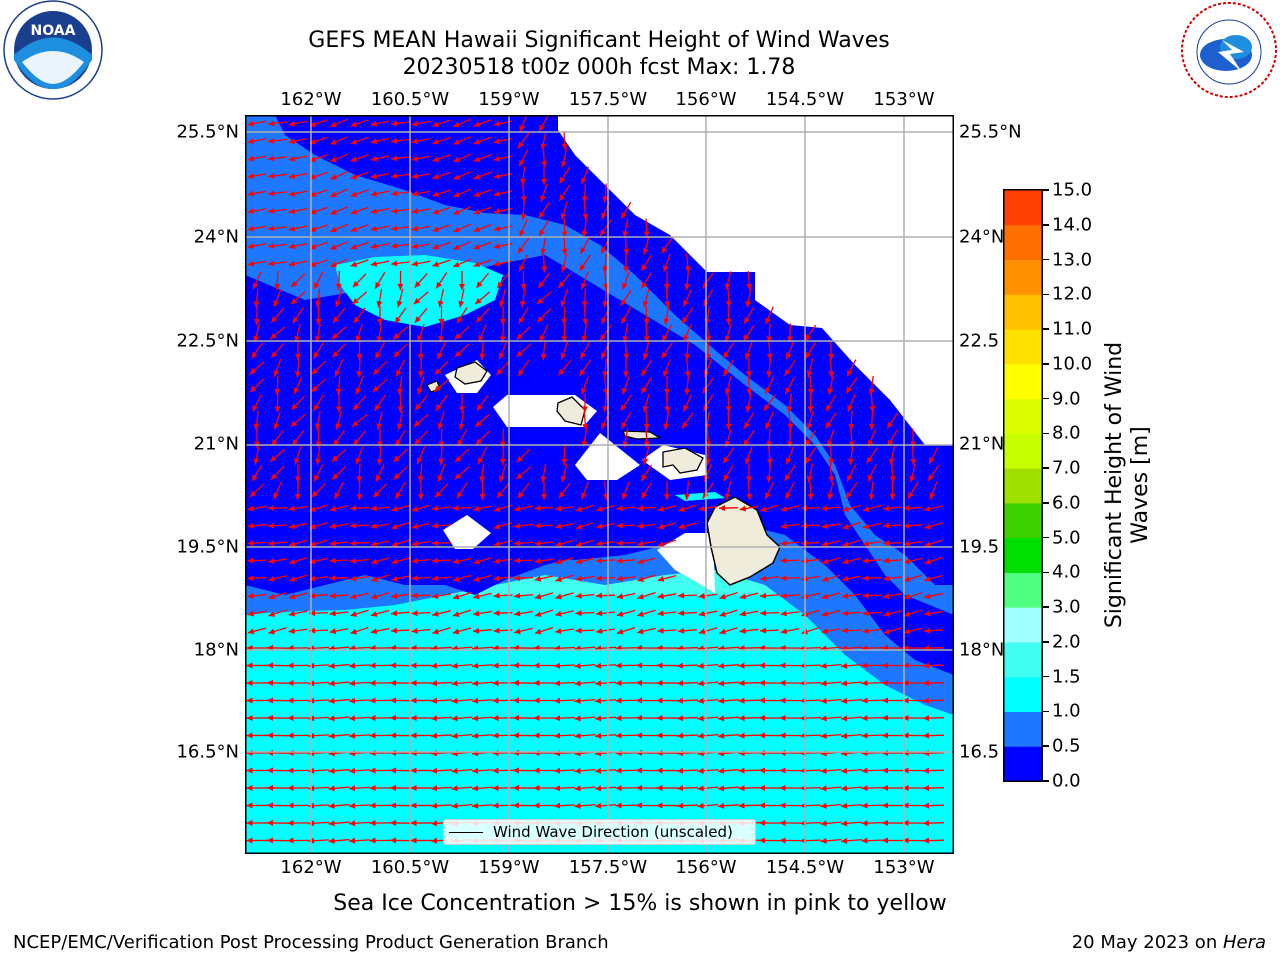 The image size is (1280, 960). What do you see at coordinates (982, 444) in the screenshot?
I see `lat-tick-right: 21°N` at bounding box center [982, 444].